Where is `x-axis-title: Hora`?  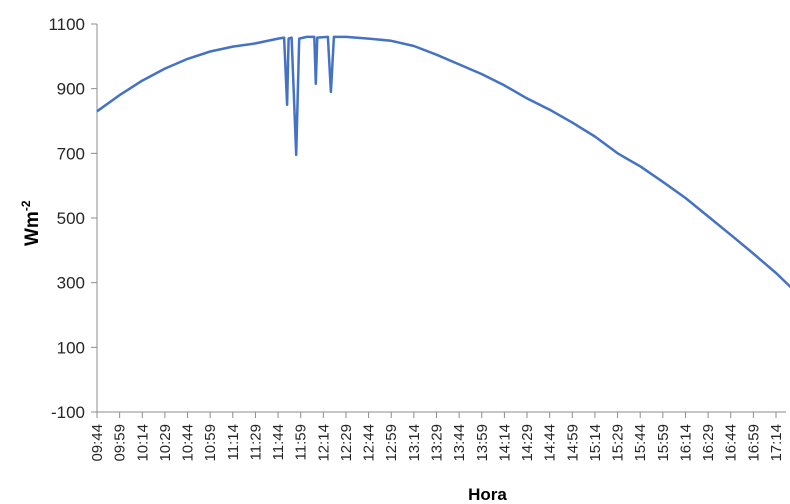 x-axis-title: Hora is located at coordinates (487, 494).